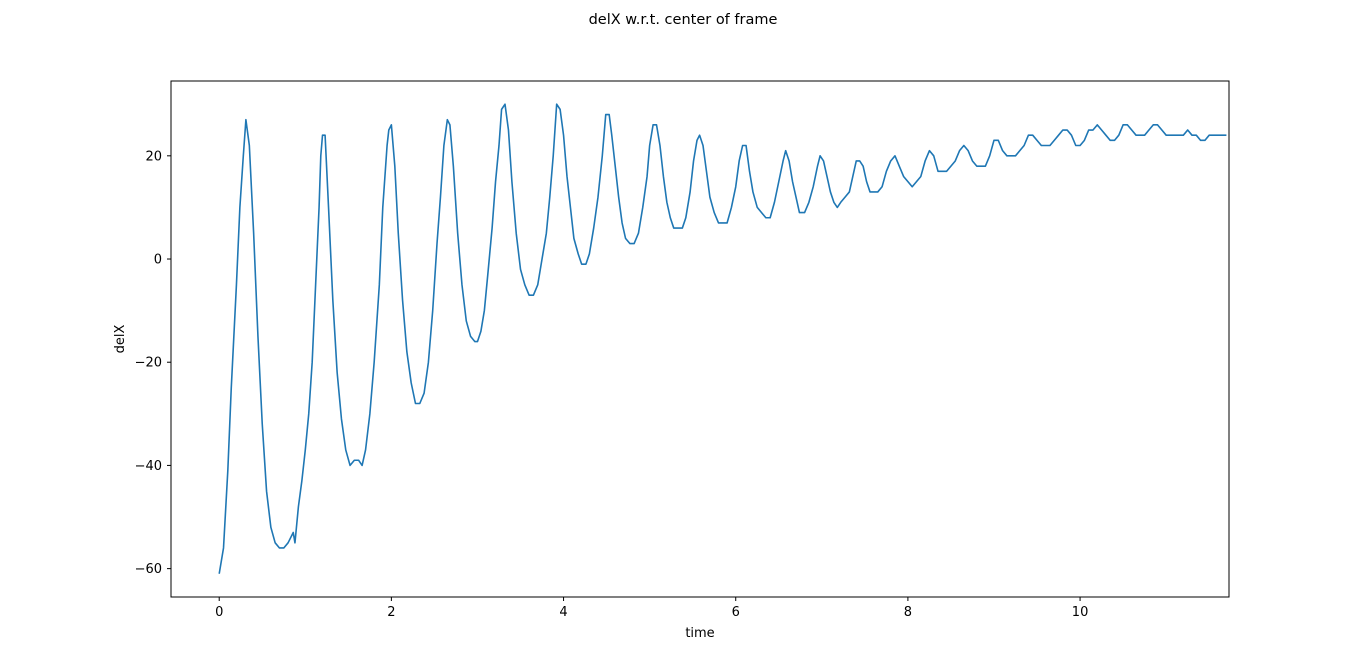 The image size is (1366, 671). I want to click on x-axis-ticks: 0 2 4 6 8 10, so click(651, 608).